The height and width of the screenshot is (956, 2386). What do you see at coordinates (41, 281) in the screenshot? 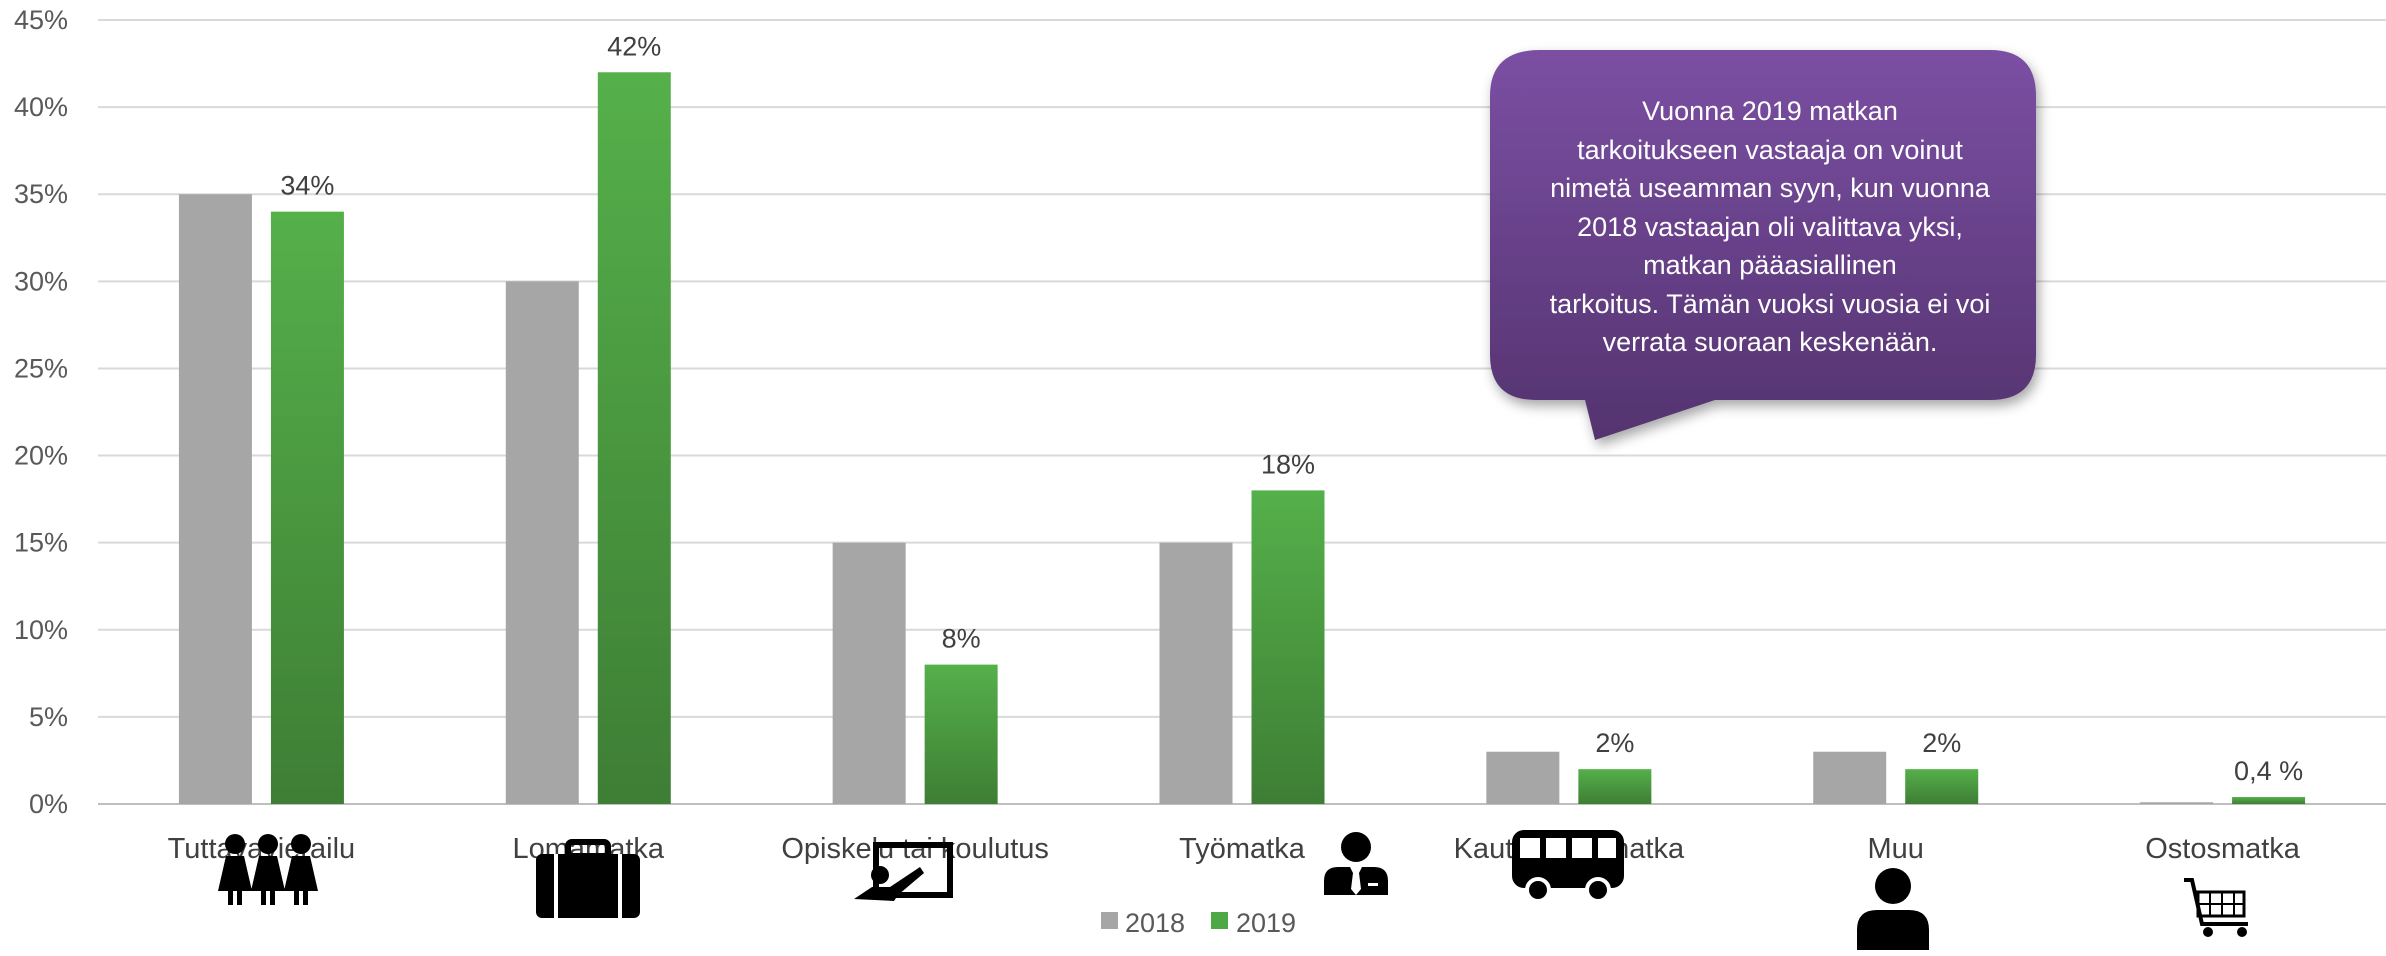
I see `y-tick-label: 30%` at bounding box center [41, 281].